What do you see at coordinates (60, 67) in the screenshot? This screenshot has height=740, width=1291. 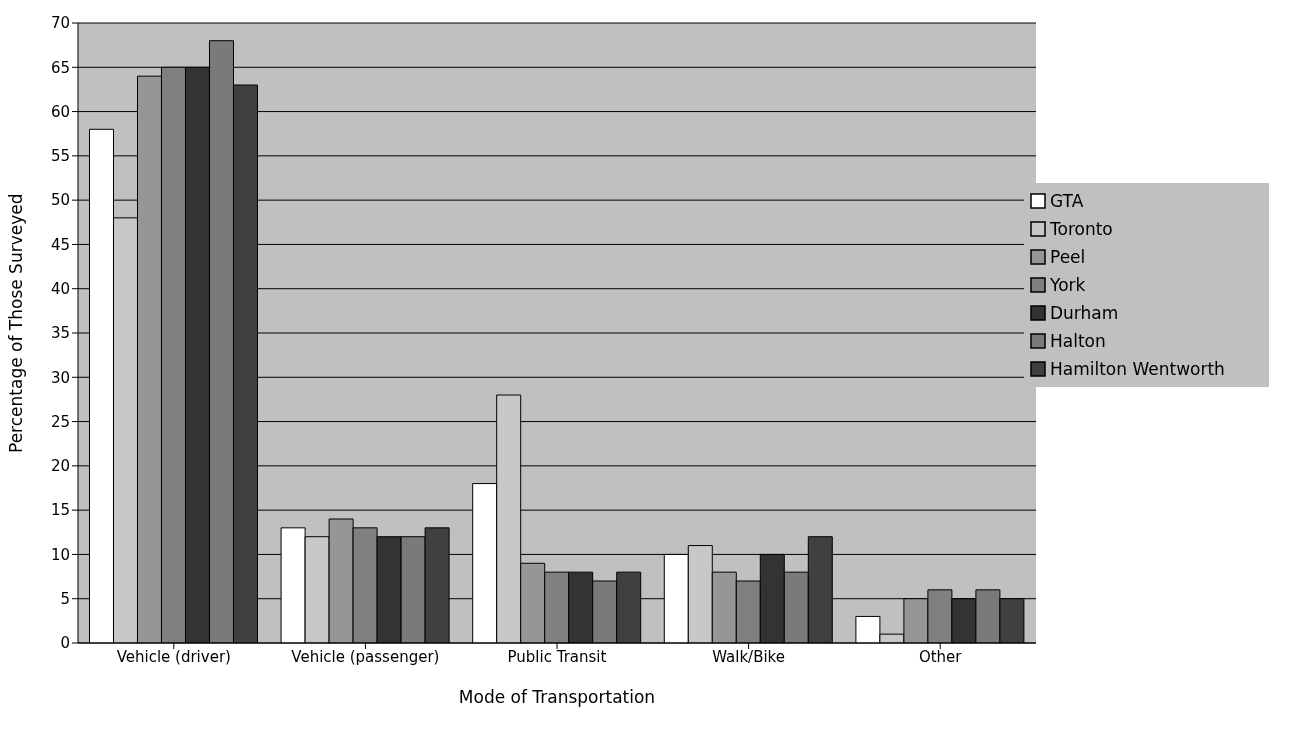 I see `y-tick-label: 65` at bounding box center [60, 67].